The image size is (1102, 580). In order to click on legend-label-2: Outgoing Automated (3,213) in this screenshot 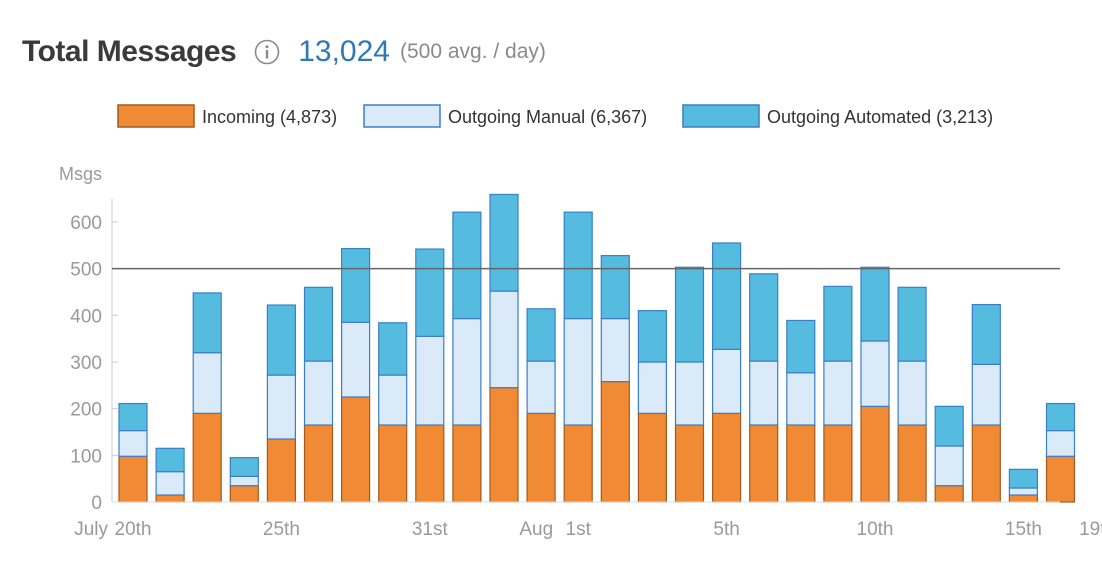, I will do `click(880, 117)`.